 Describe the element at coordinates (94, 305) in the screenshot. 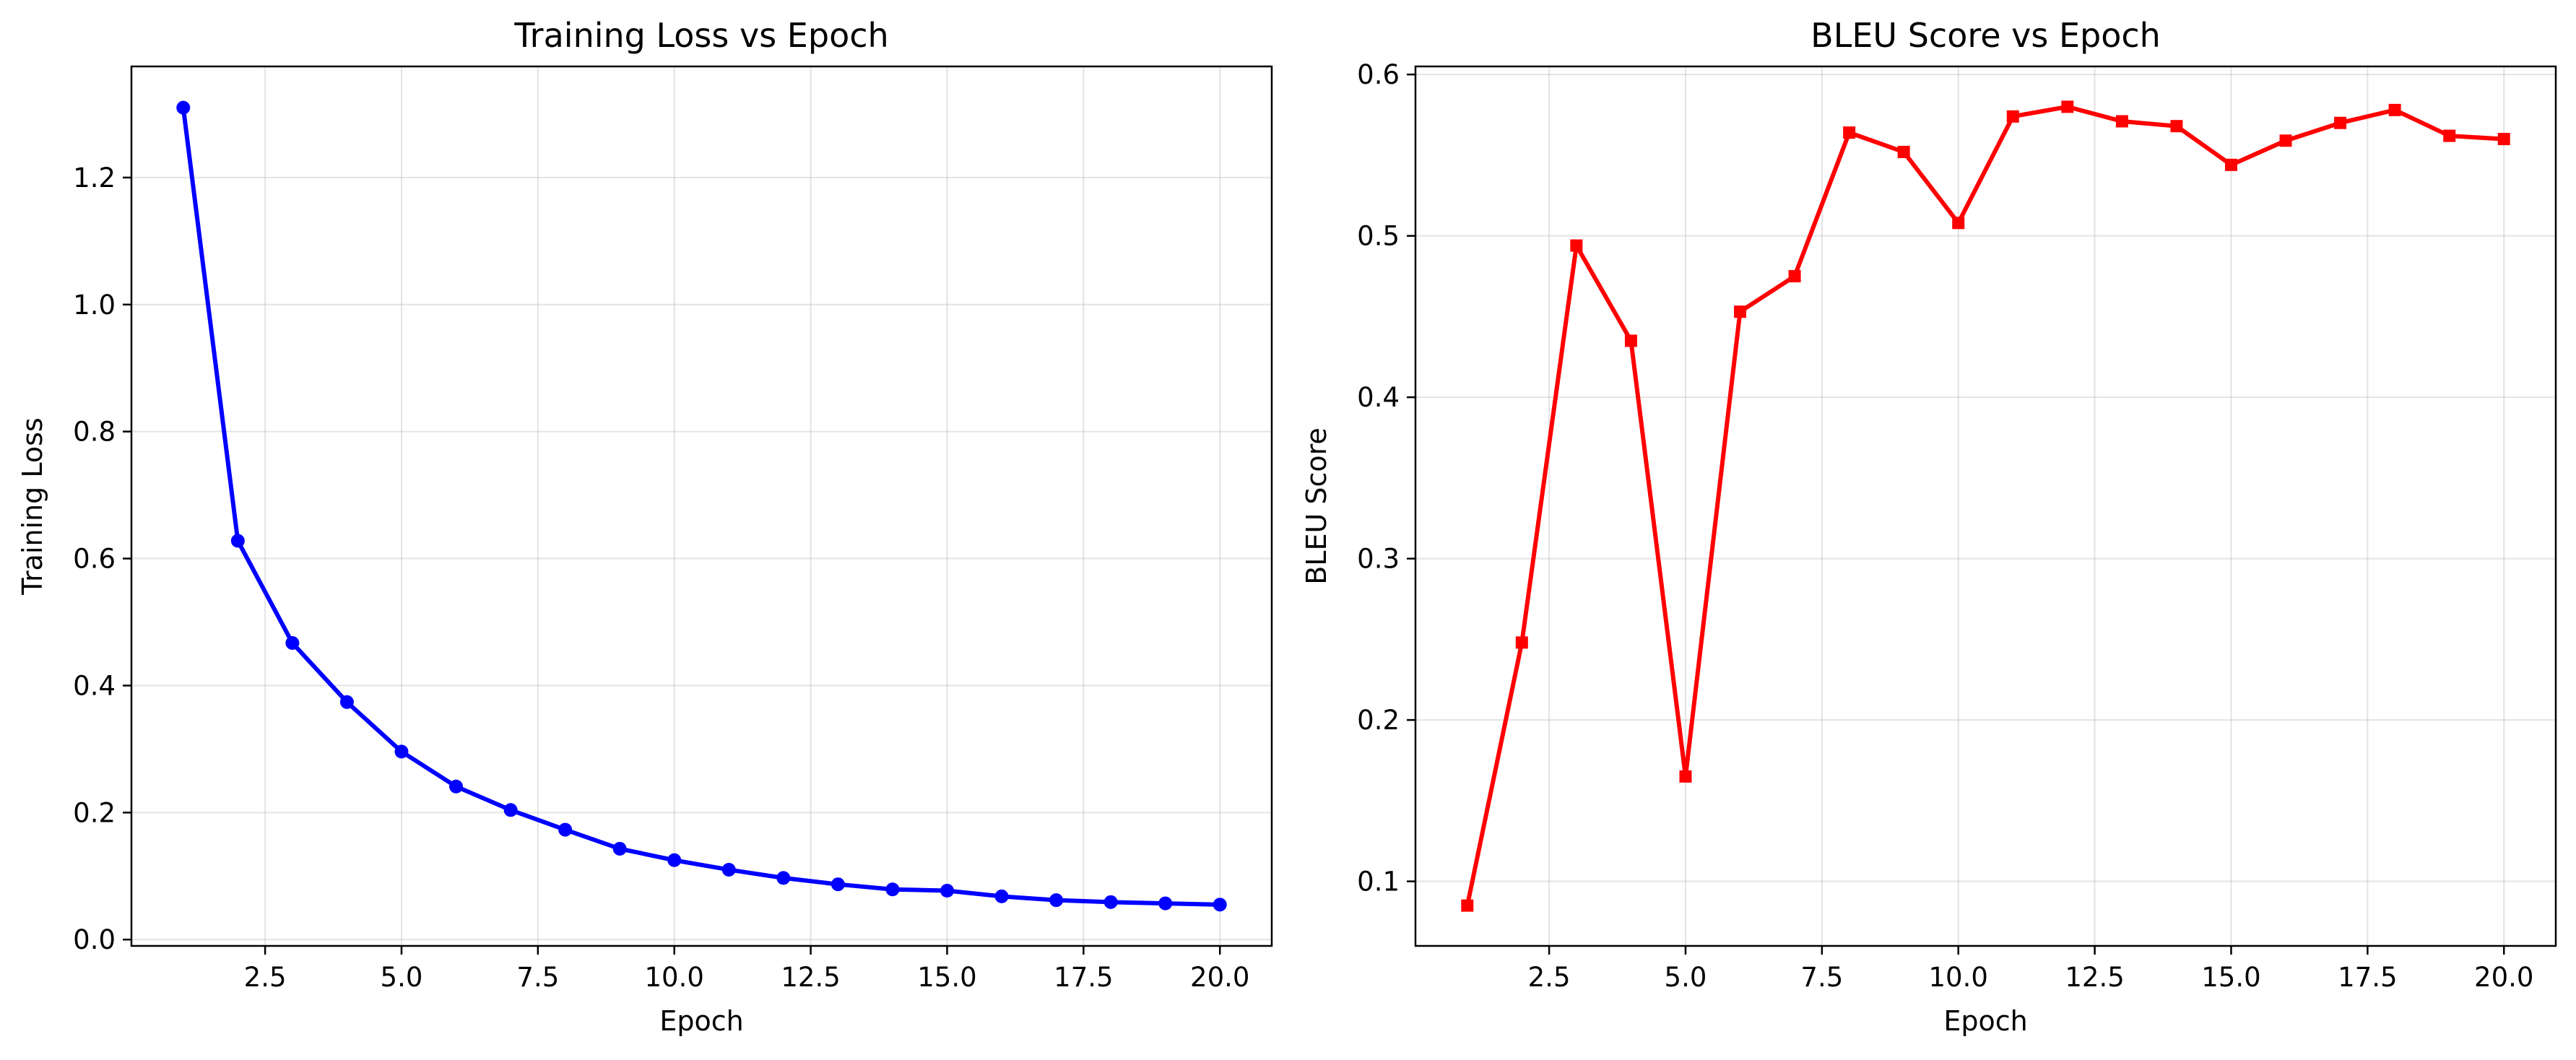

I see `loss-chart-y-tick-label: 1.0` at that location.